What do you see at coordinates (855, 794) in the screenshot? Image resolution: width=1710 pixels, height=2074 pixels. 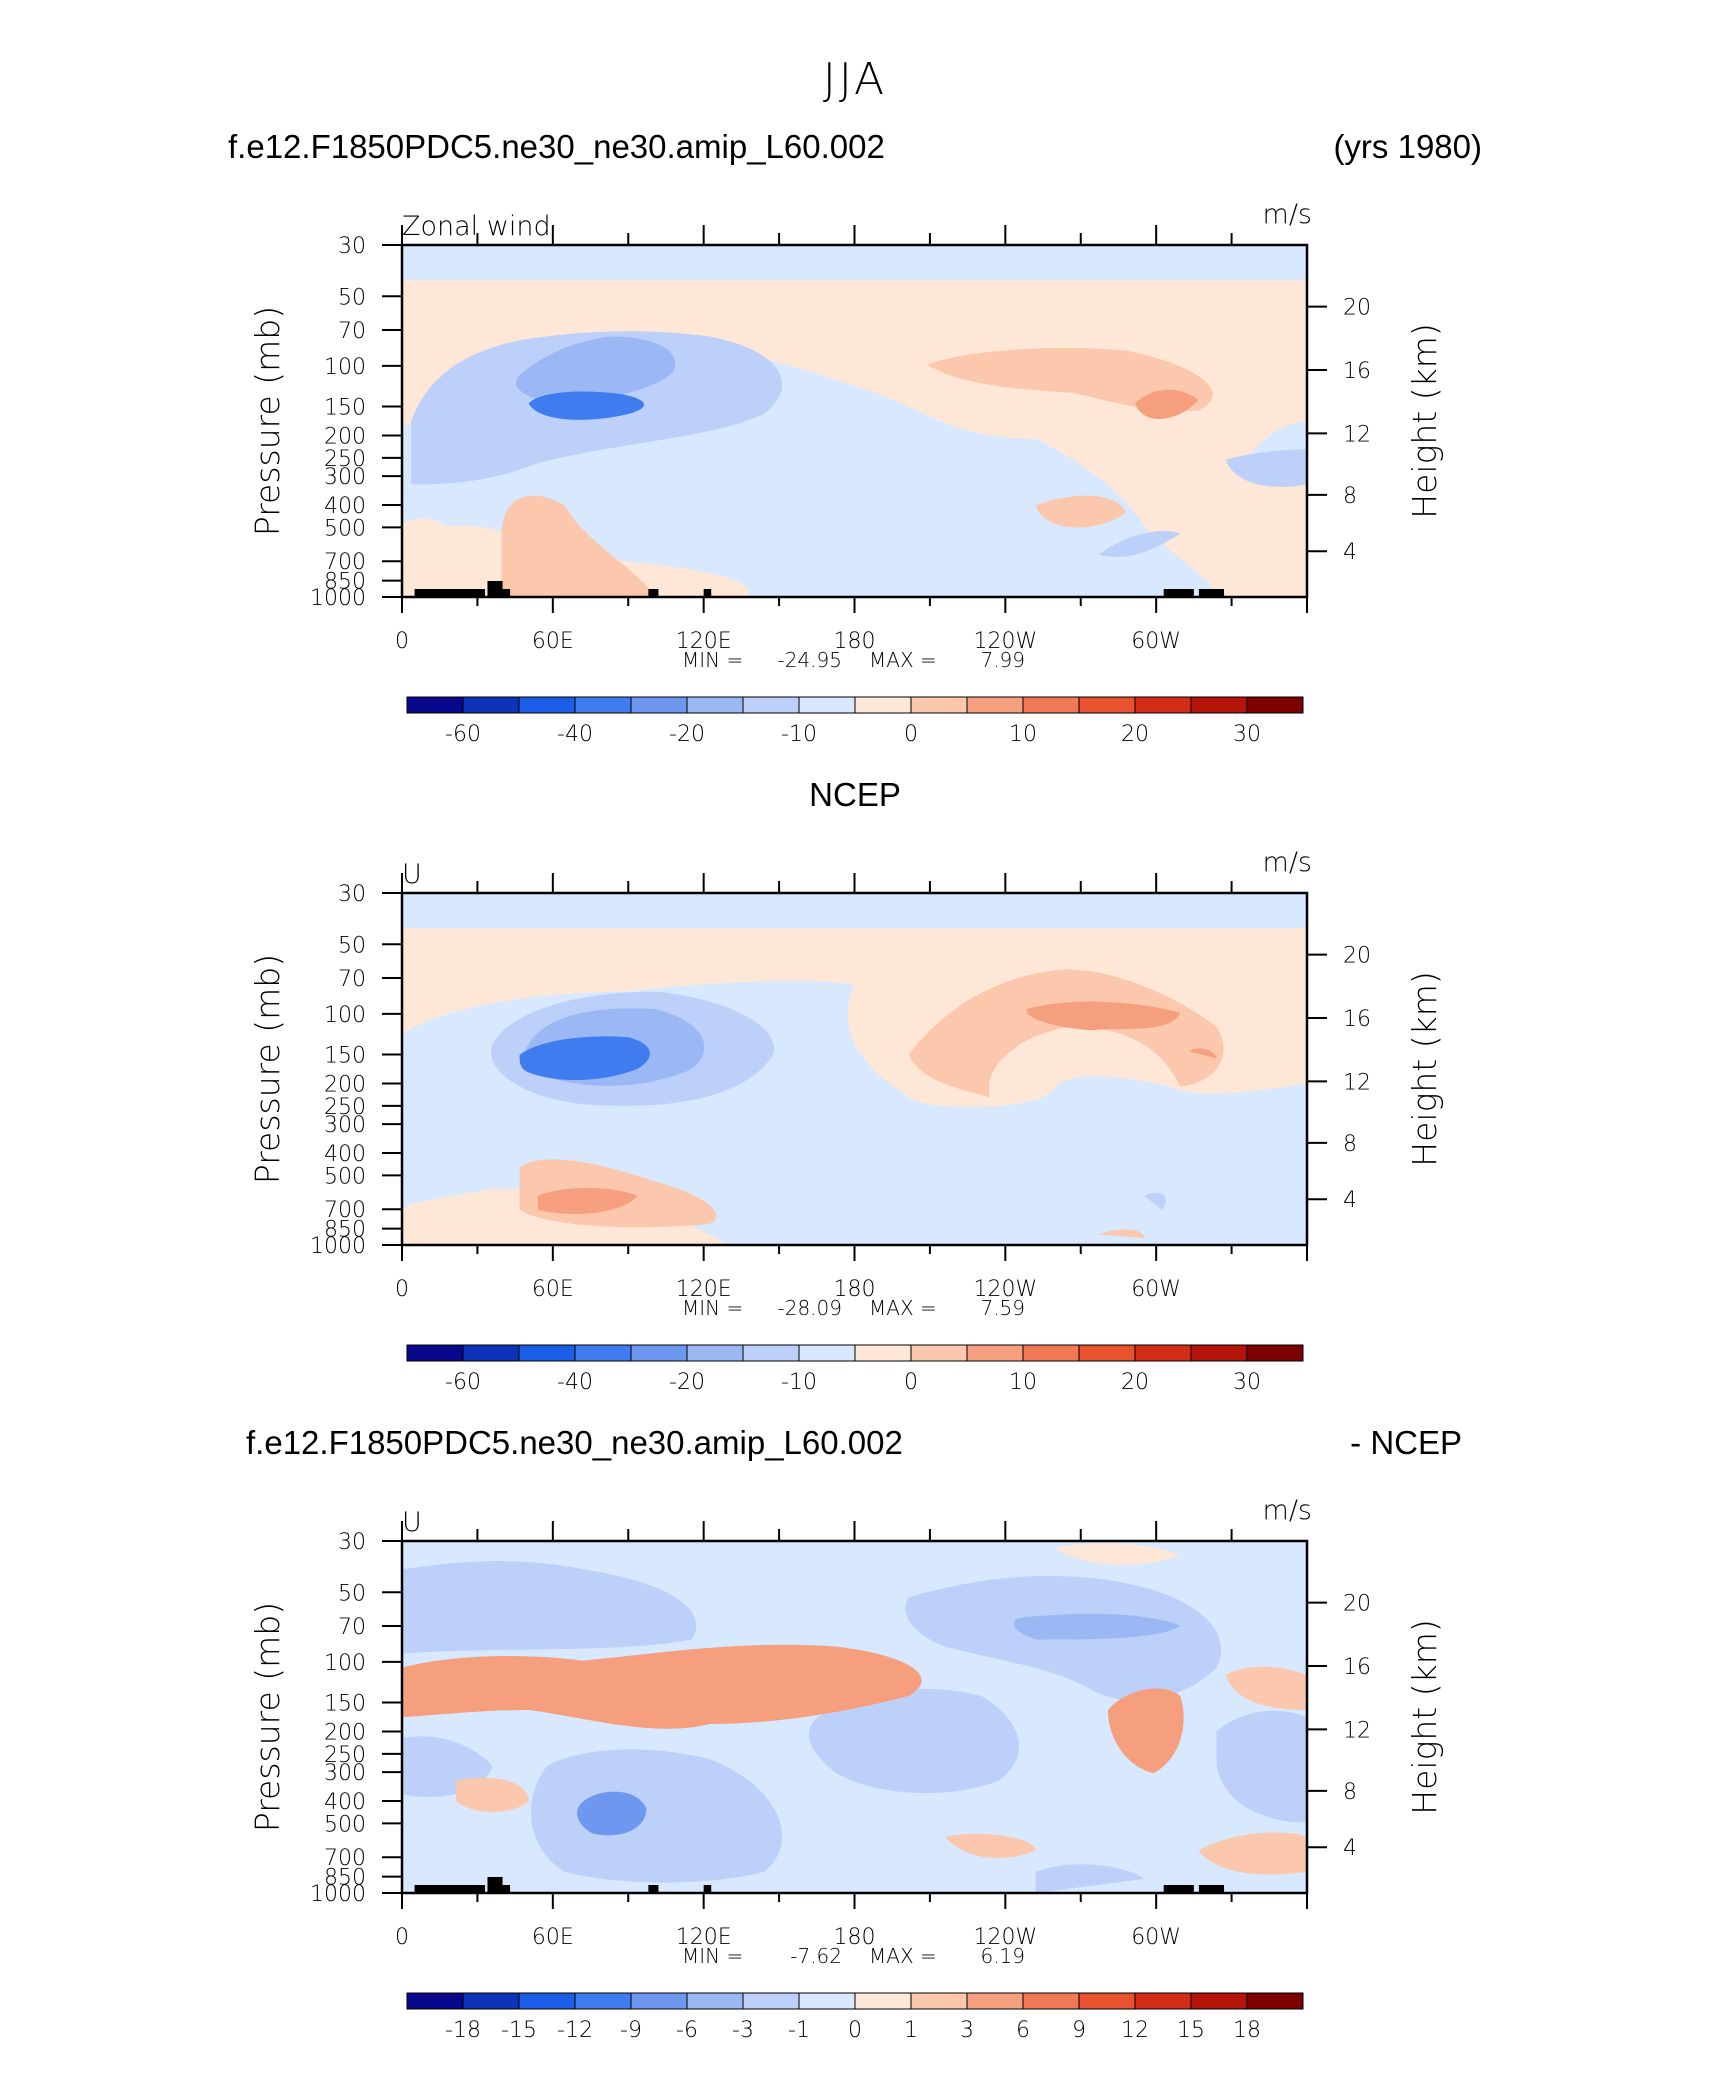 I see `panel-title-center: NCEP` at bounding box center [855, 794].